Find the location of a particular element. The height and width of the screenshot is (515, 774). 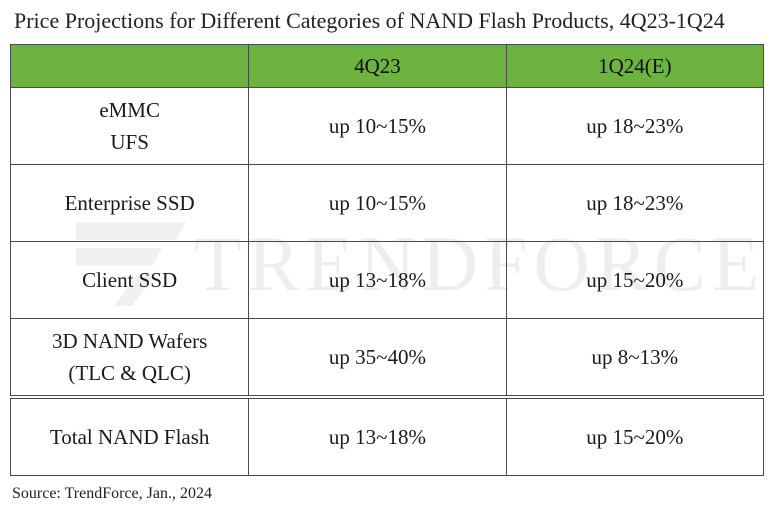

table-row: Client SSD up 13~18% up 15~20% is located at coordinates (387, 280).